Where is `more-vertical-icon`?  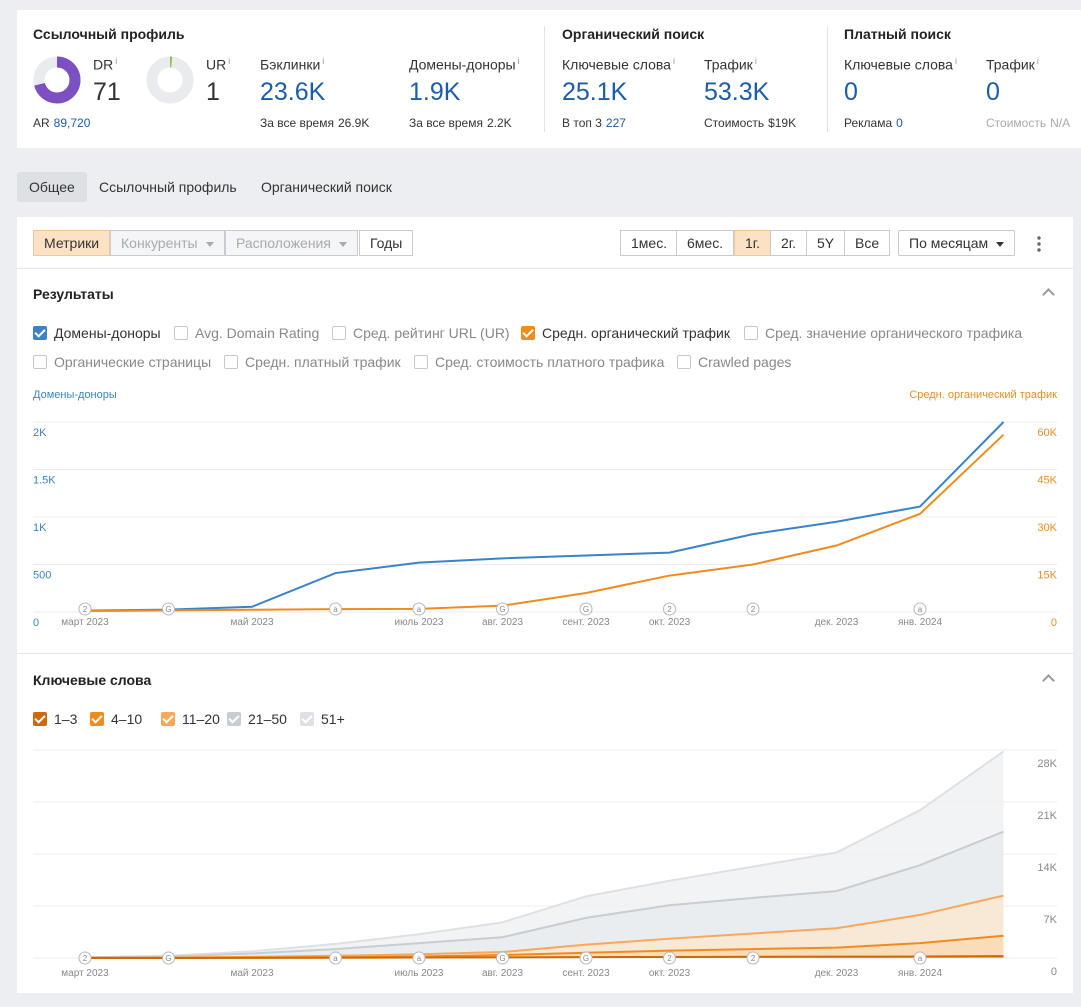
more-vertical-icon is located at coordinates (1039, 244).